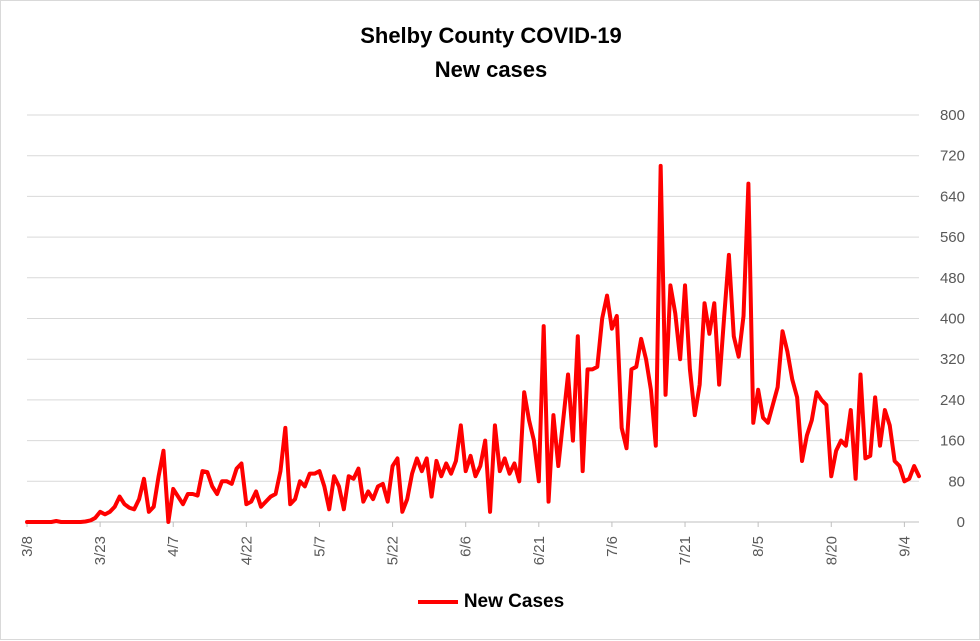 This screenshot has width=980, height=641. Describe the element at coordinates (100, 550) in the screenshot. I see `x-tick-label: 3/23` at that location.